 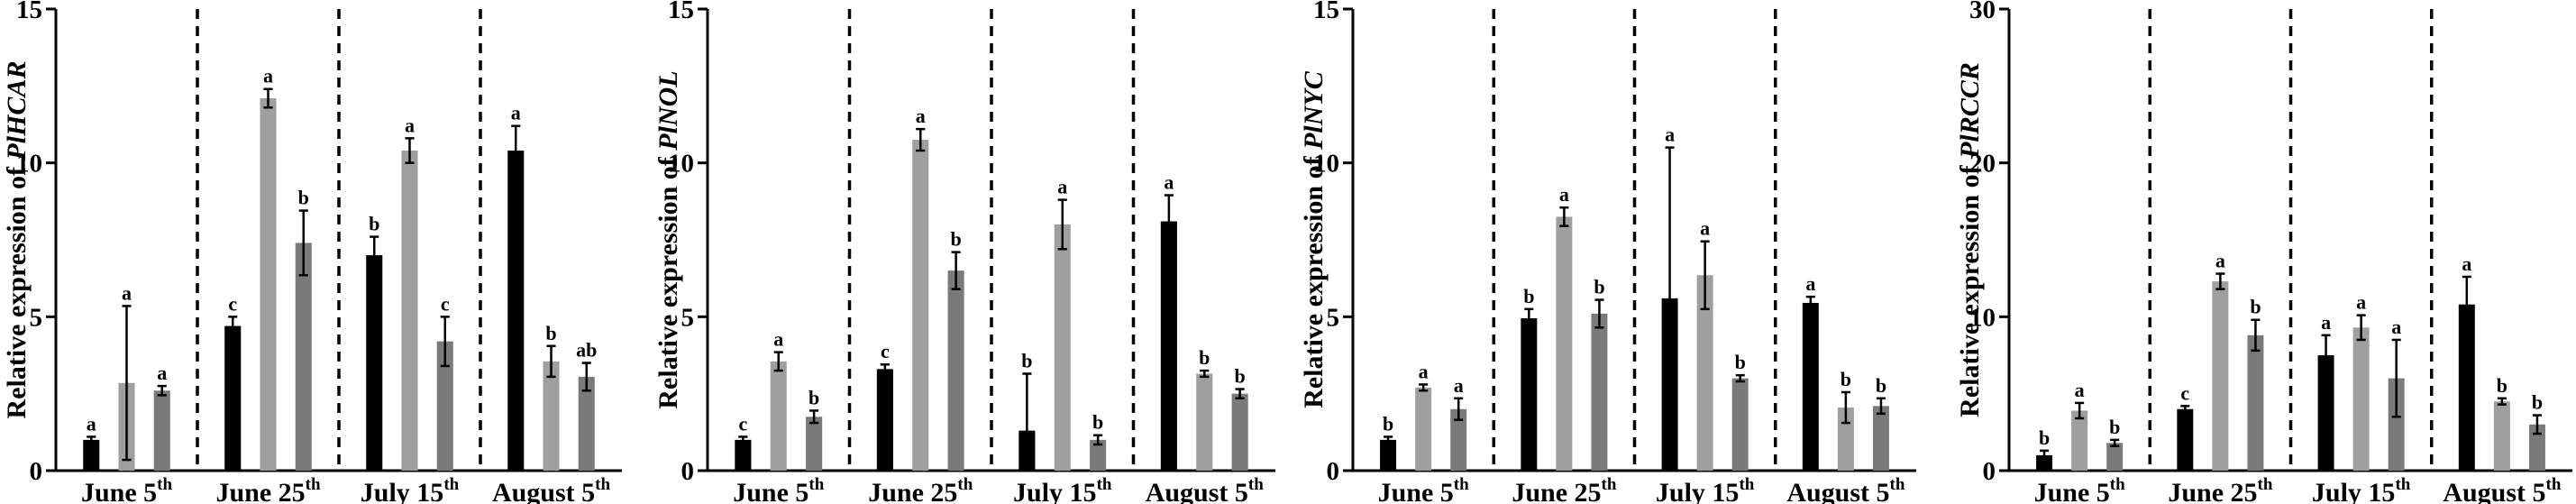 I want to click on y-axis-label-prefix: Relative expression of, so click(x=1970, y=288).